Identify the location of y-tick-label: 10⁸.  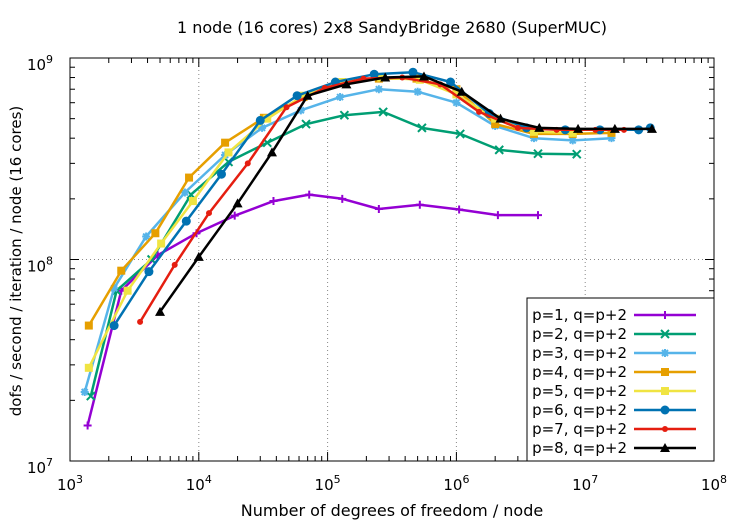
(40, 265).